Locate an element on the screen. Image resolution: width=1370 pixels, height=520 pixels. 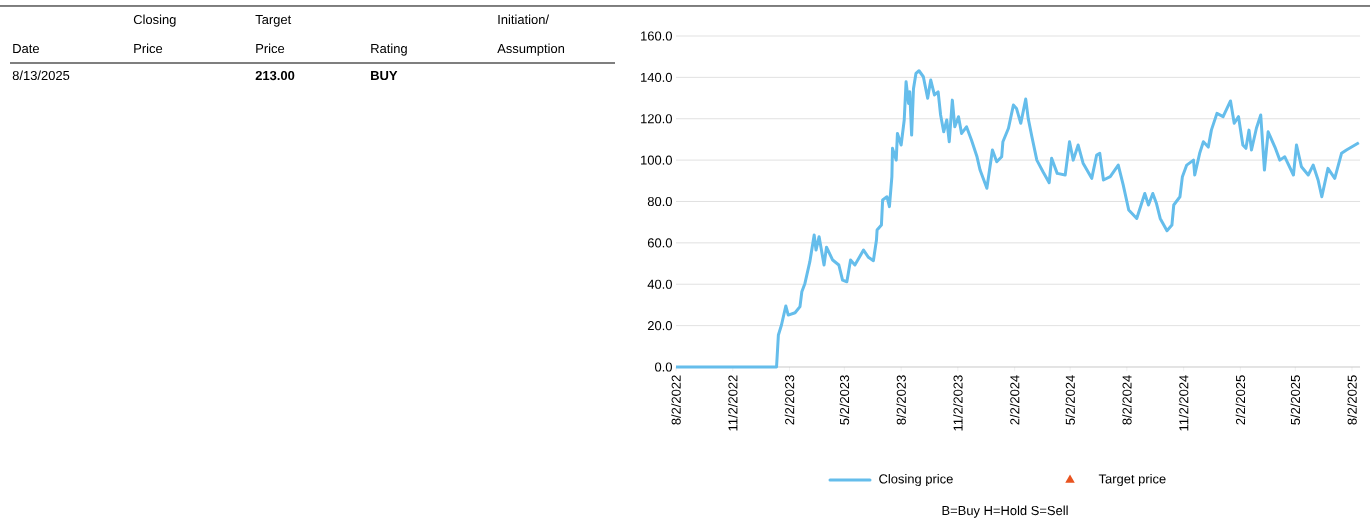
text: BUY is located at coordinates (384, 76).